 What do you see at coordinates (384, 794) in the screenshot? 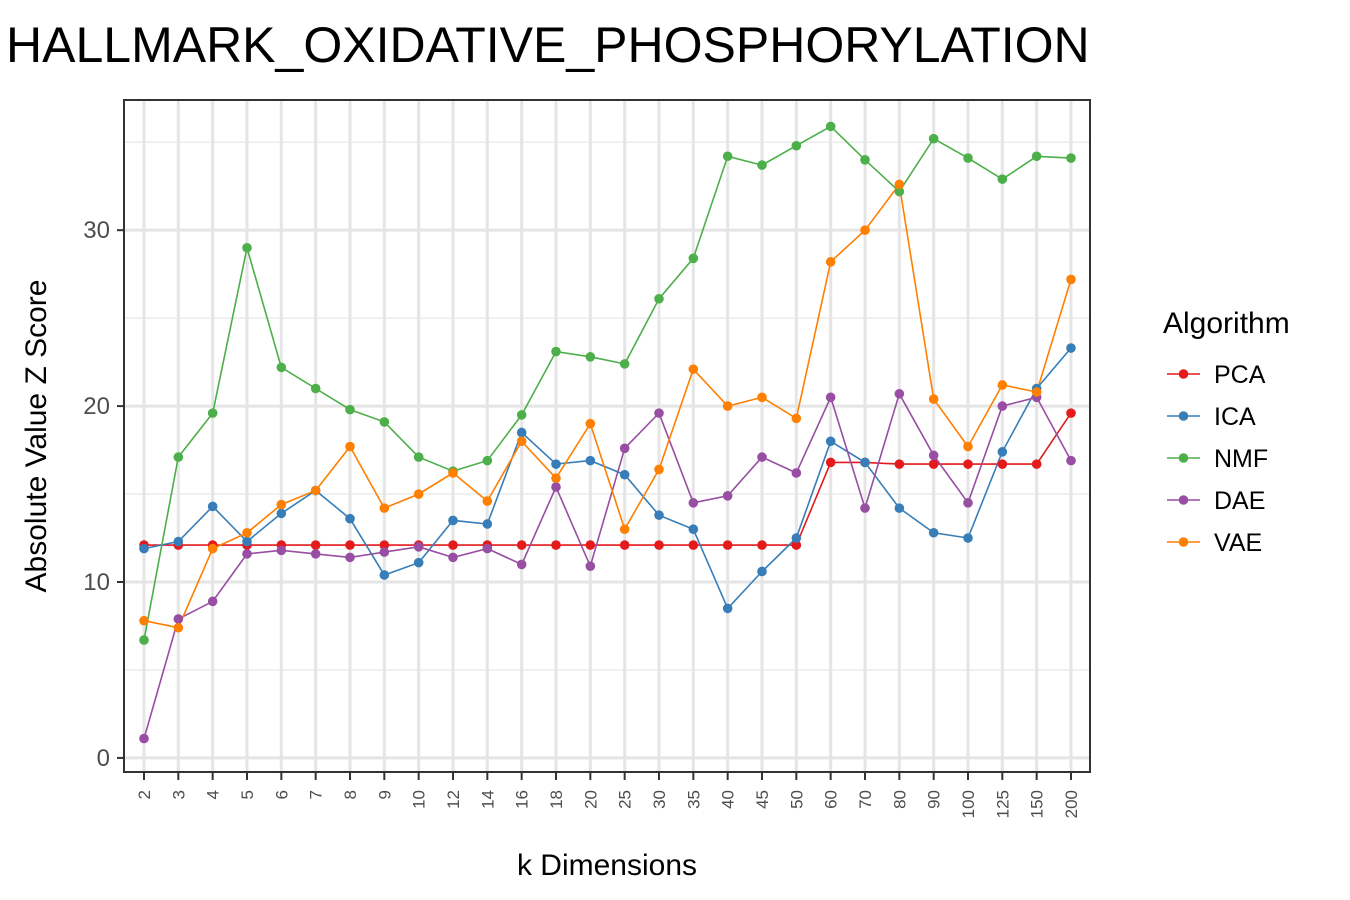
I see `x-tick-label: 9` at bounding box center [384, 794].